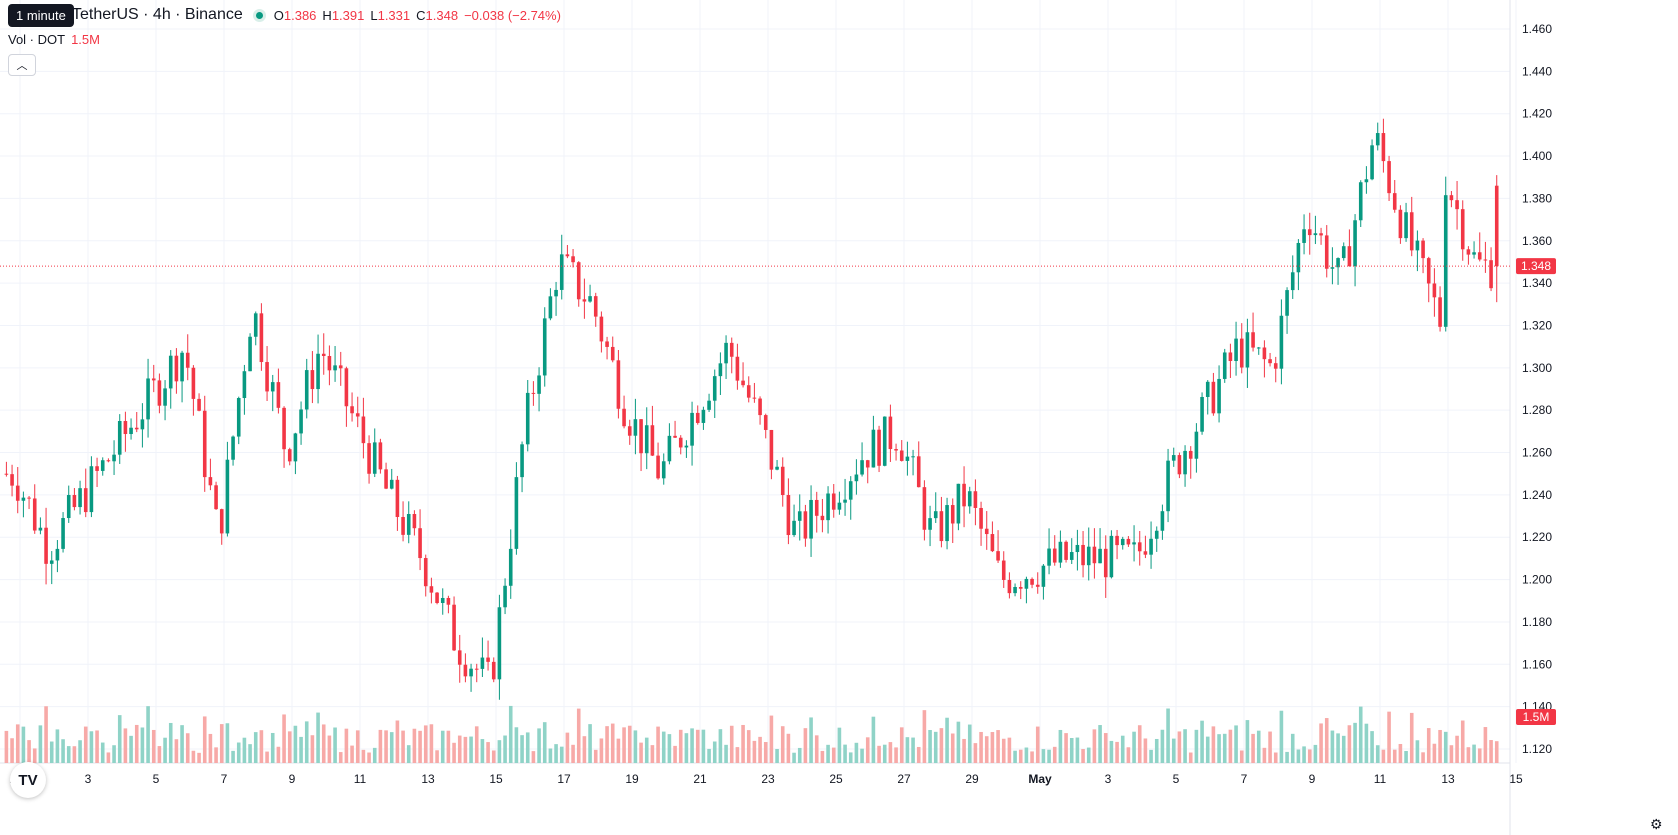 The image size is (1678, 835). Describe the element at coordinates (1536, 266) in the screenshot. I see `last-price-label: 1.348` at that location.